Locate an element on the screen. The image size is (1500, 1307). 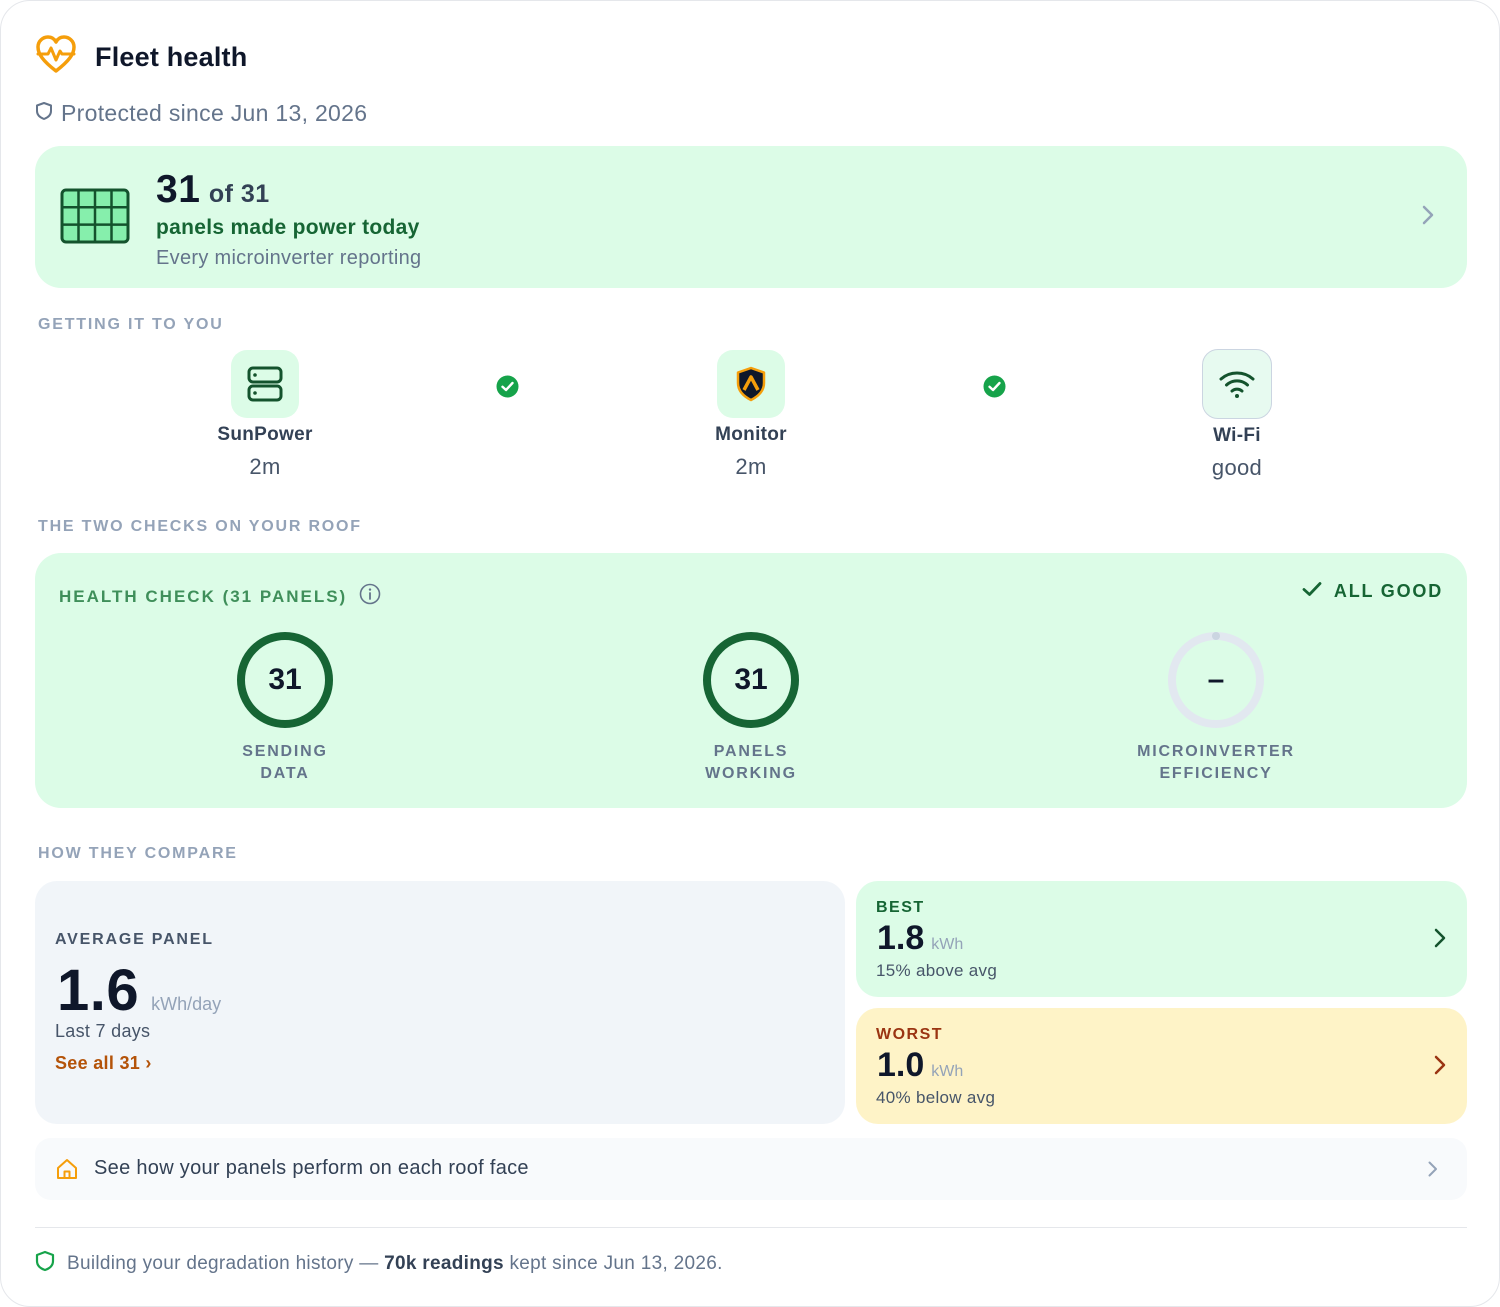
footer-suffix: kept since Jun 13, 2026. is located at coordinates (616, 1263).